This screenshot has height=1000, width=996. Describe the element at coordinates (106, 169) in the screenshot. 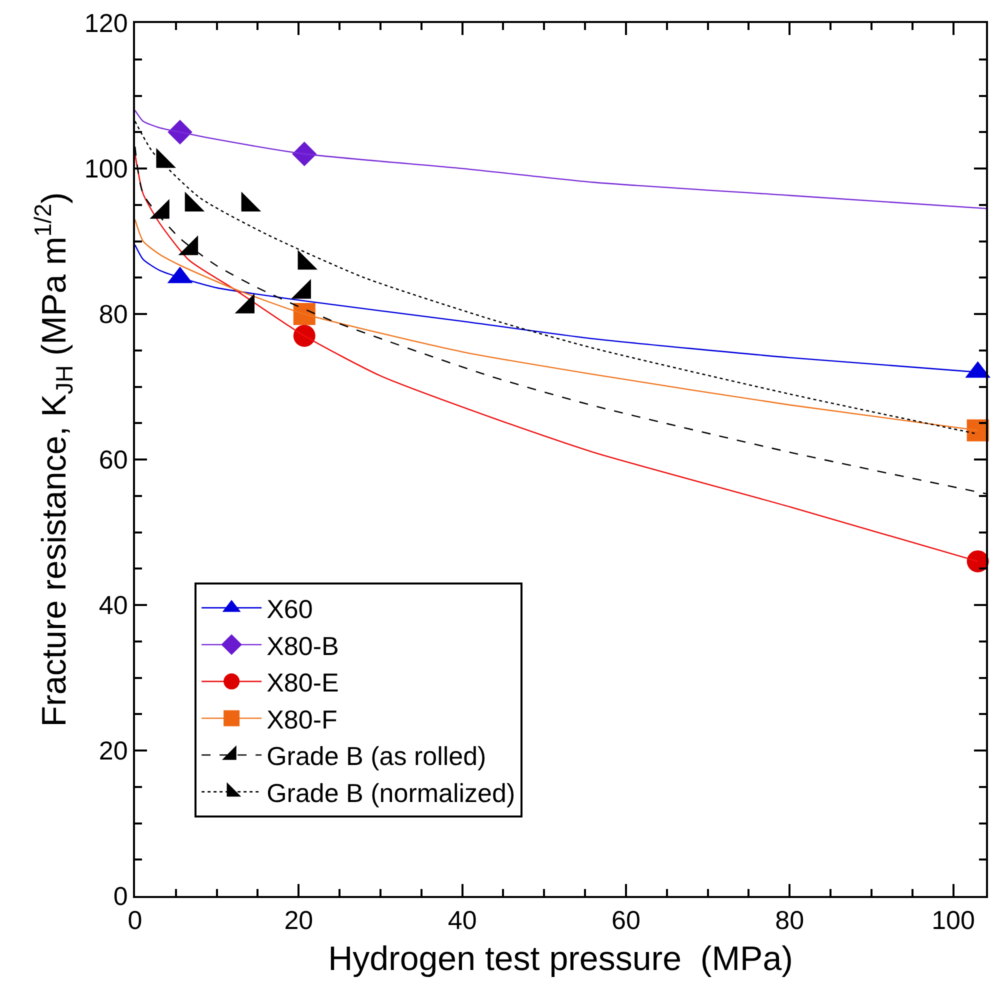

I see `y-tick-label: 100` at that location.